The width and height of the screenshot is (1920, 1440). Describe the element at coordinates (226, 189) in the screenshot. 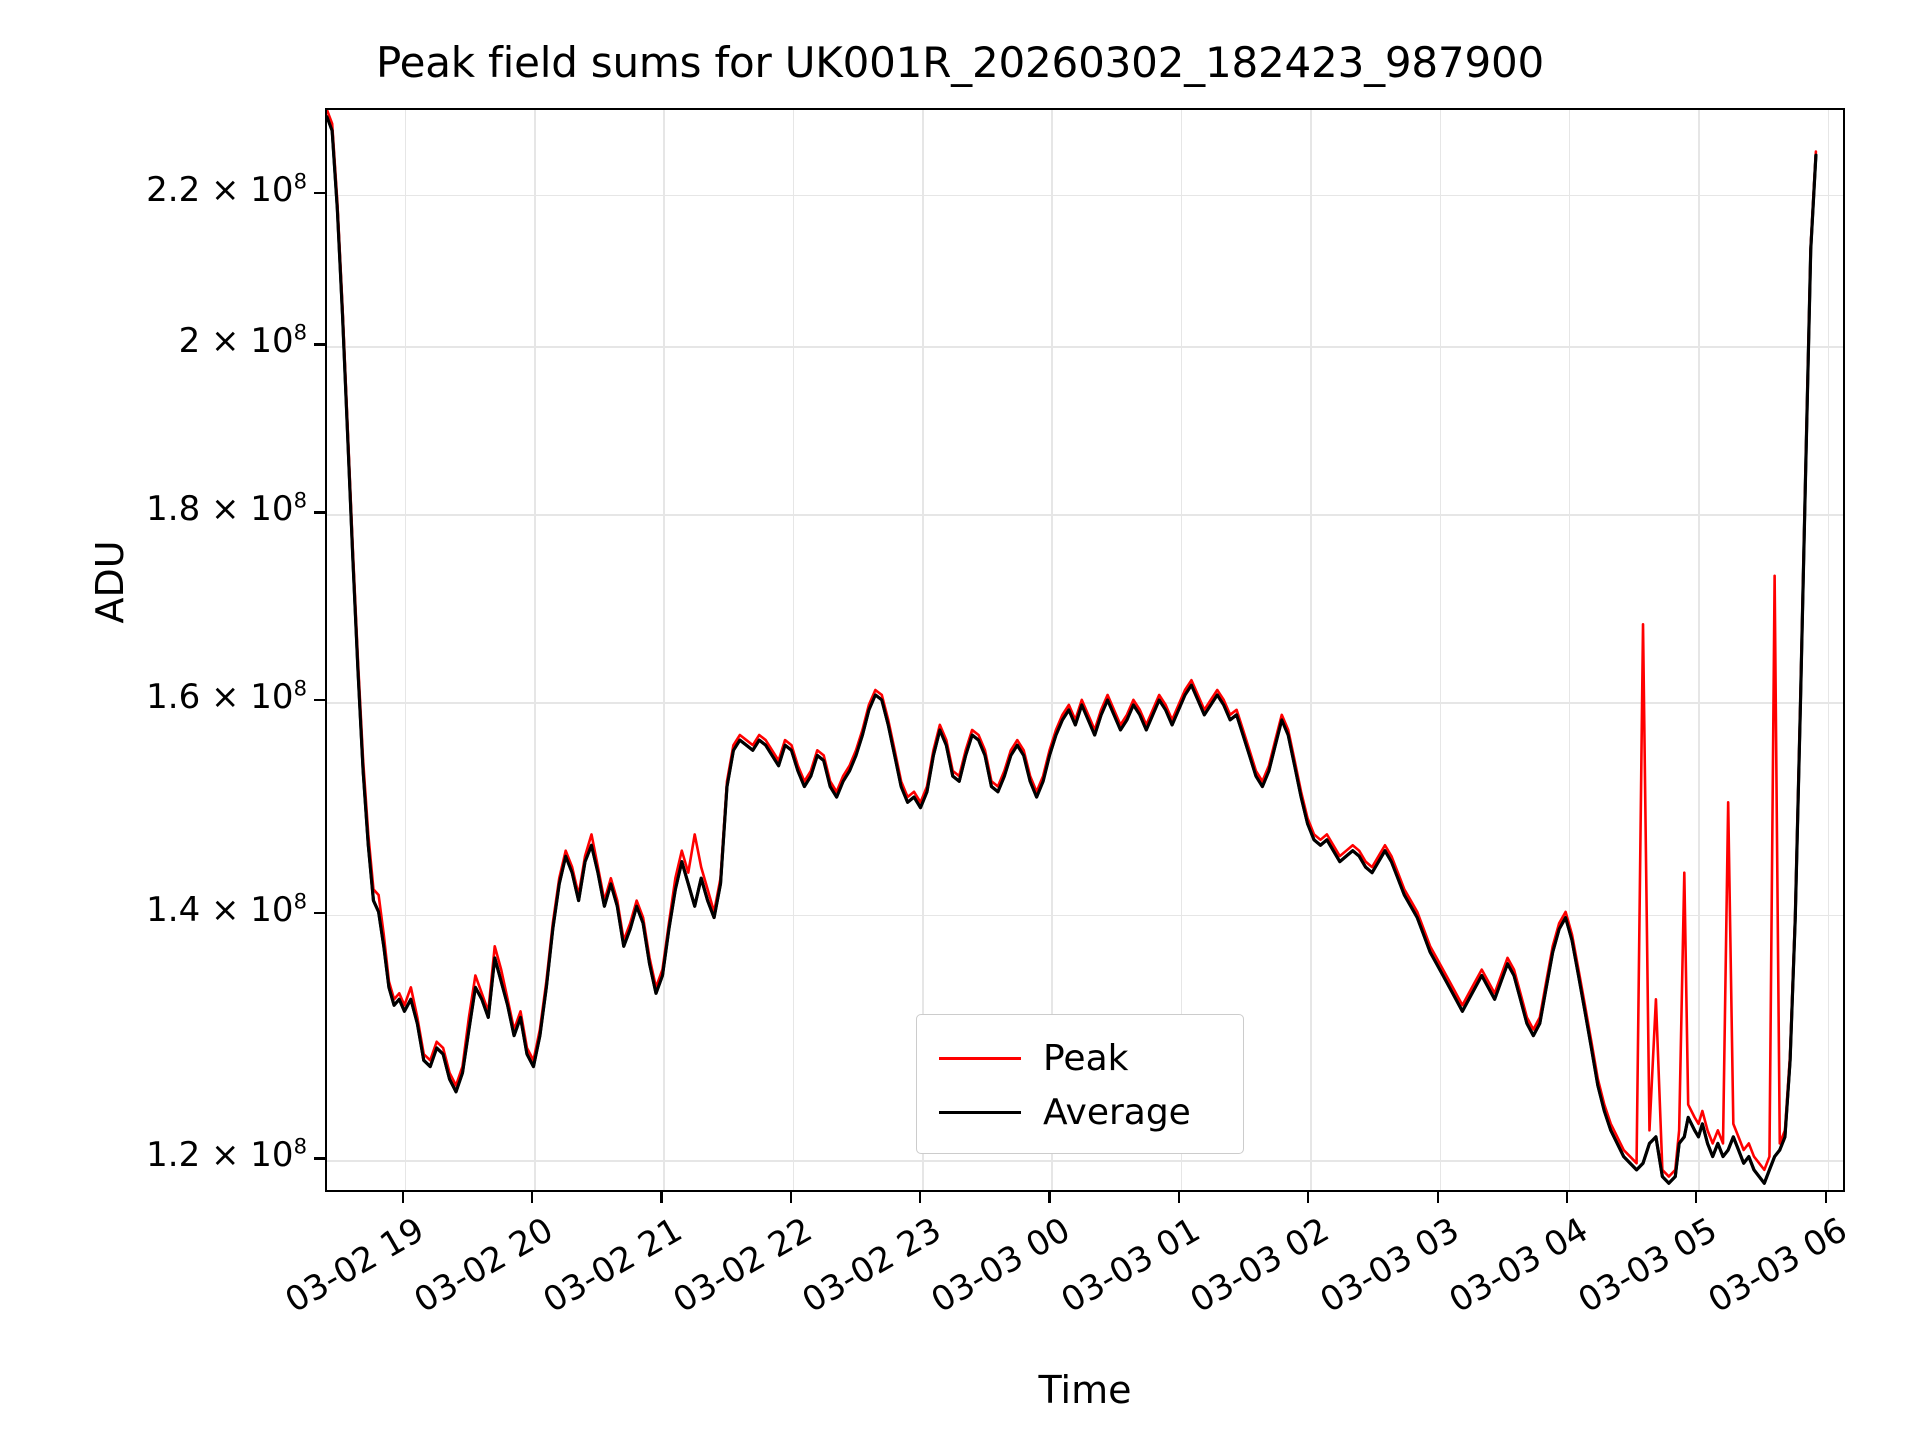

I see `y-axis-tick-label: 2.2 × 108` at that location.